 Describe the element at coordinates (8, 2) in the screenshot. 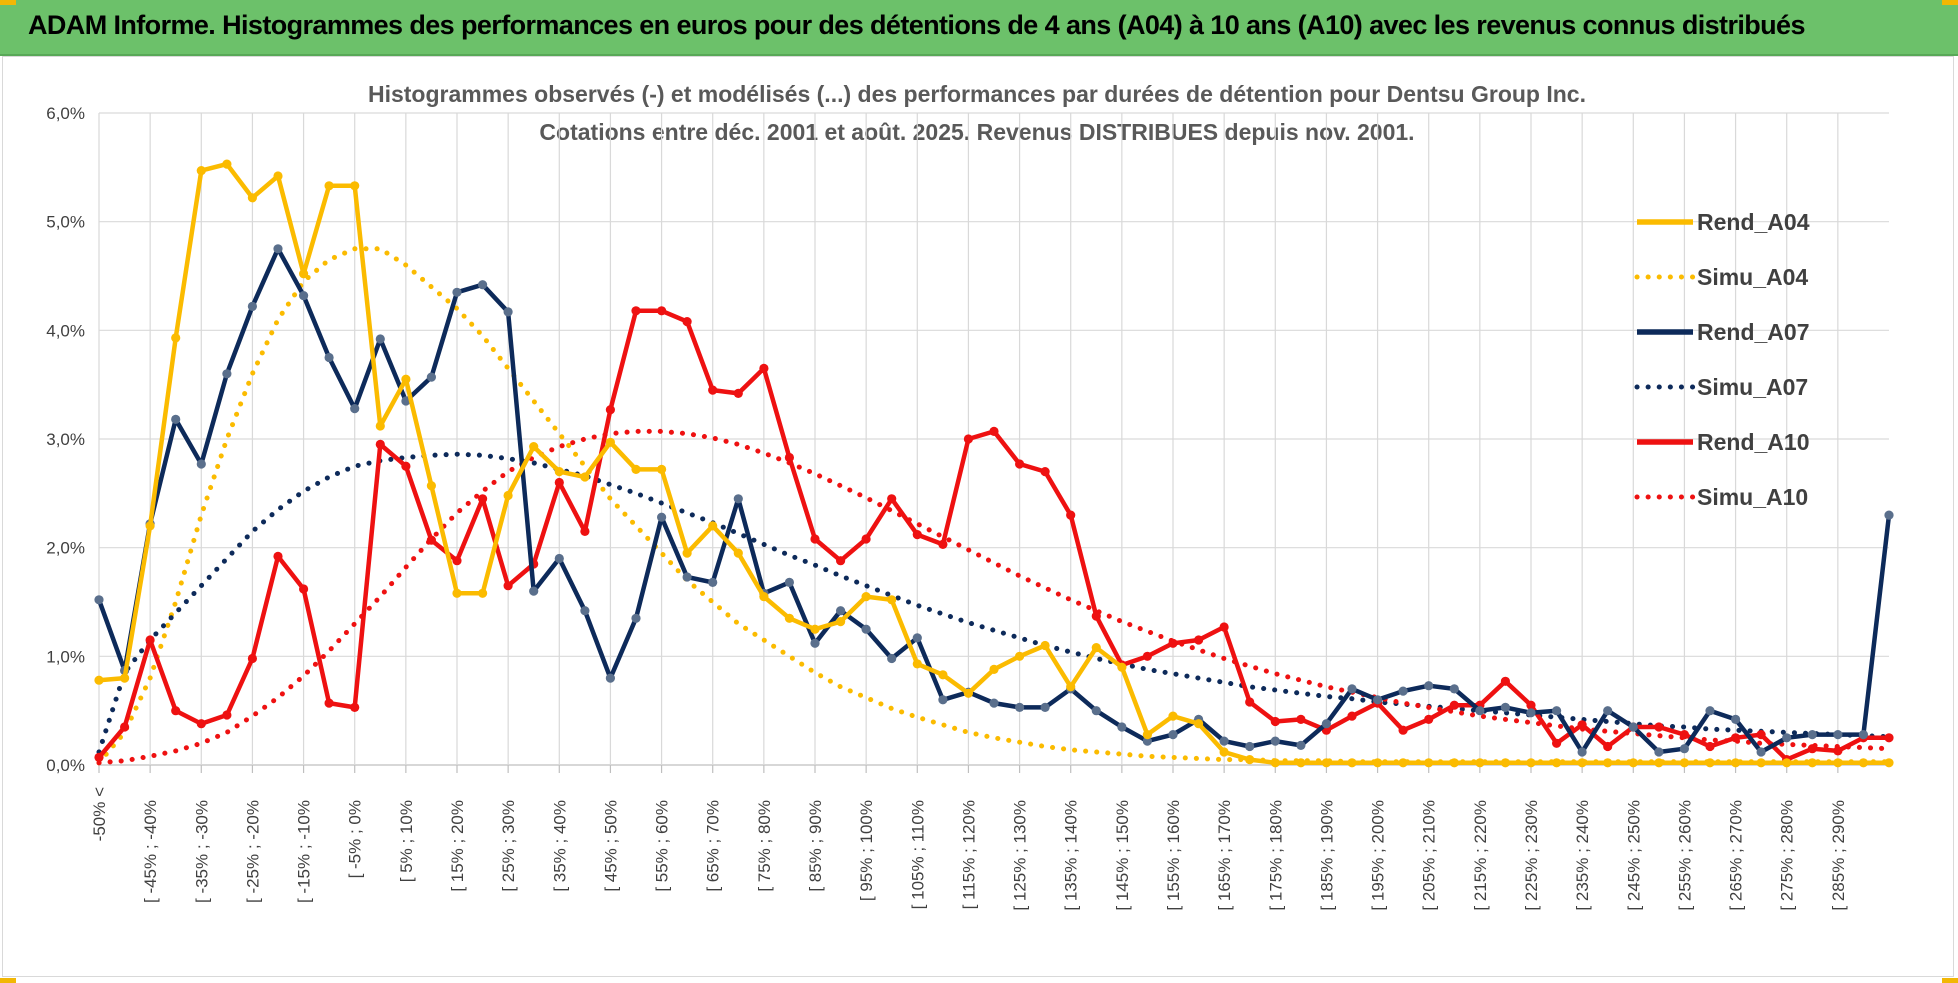

I see `corner-mark-top-left` at that location.